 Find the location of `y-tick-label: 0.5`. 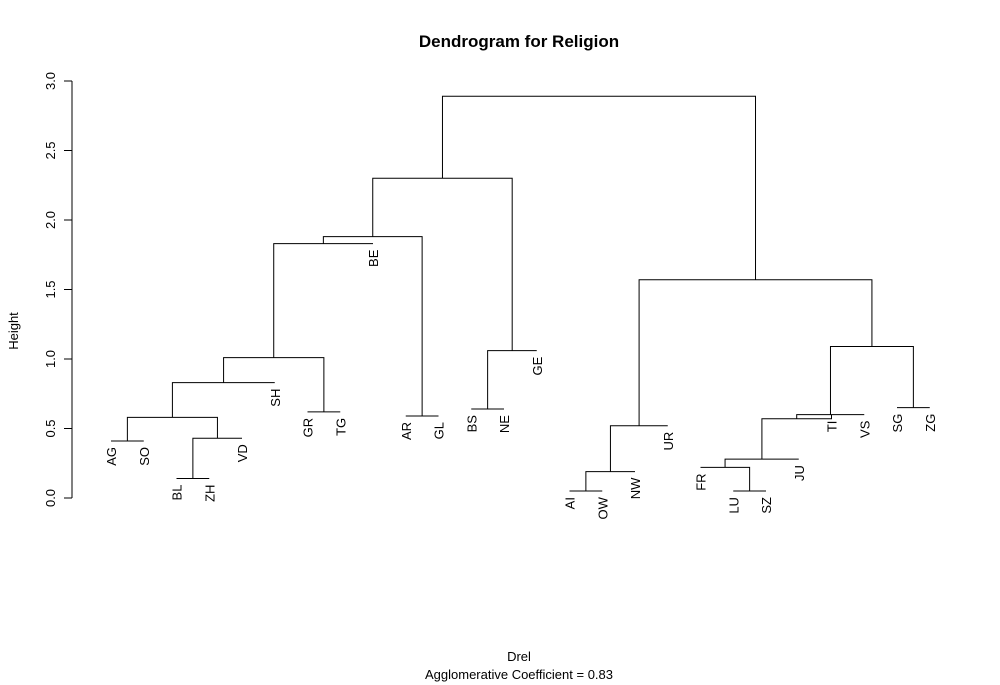

y-tick-label: 0.5 is located at coordinates (50, 428).